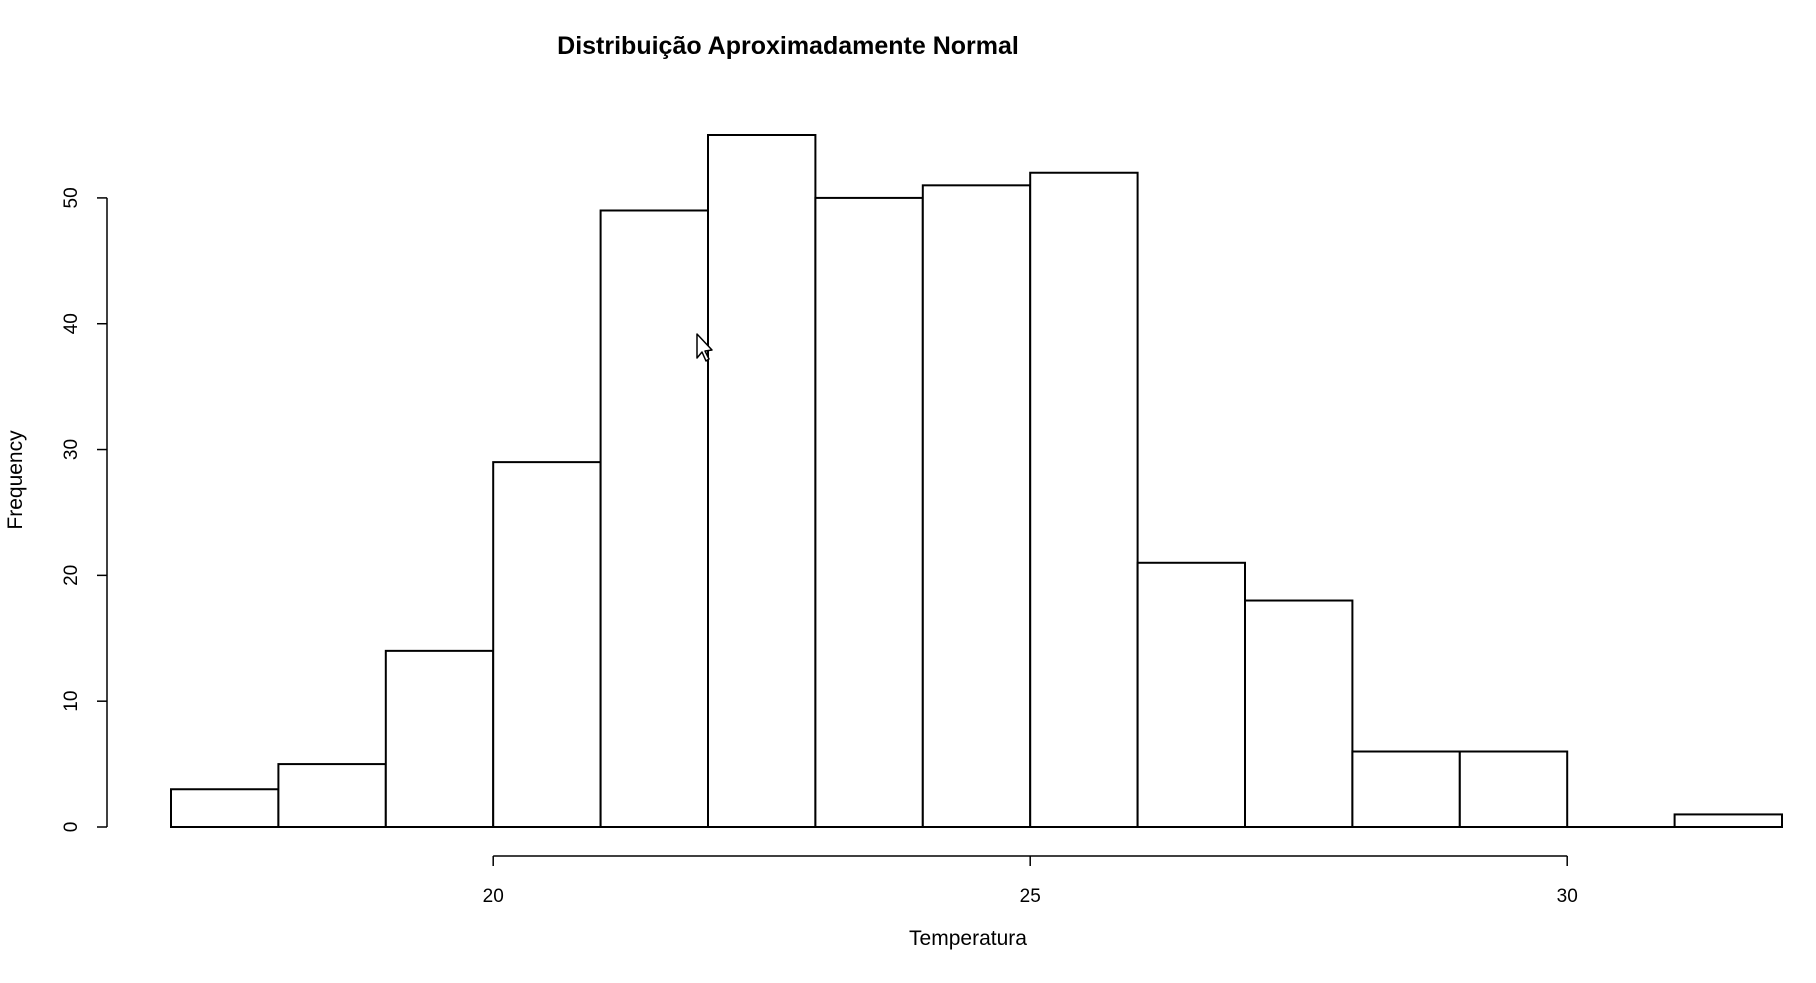  Describe the element at coordinates (1567, 896) in the screenshot. I see `x-tick-label: 30` at that location.